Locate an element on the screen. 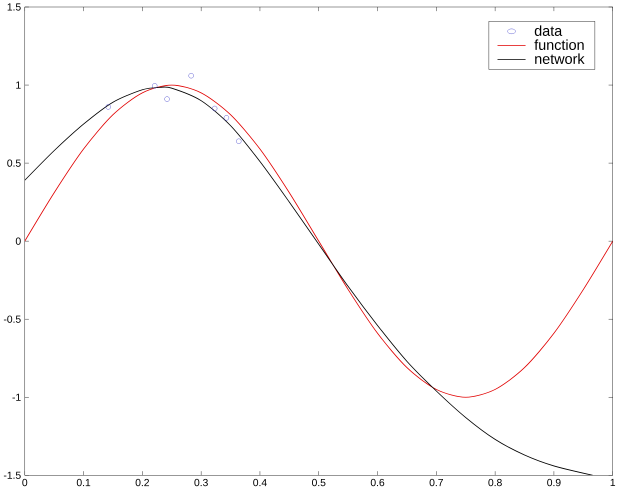  x-tick-label: 0.5 is located at coordinates (319, 482).